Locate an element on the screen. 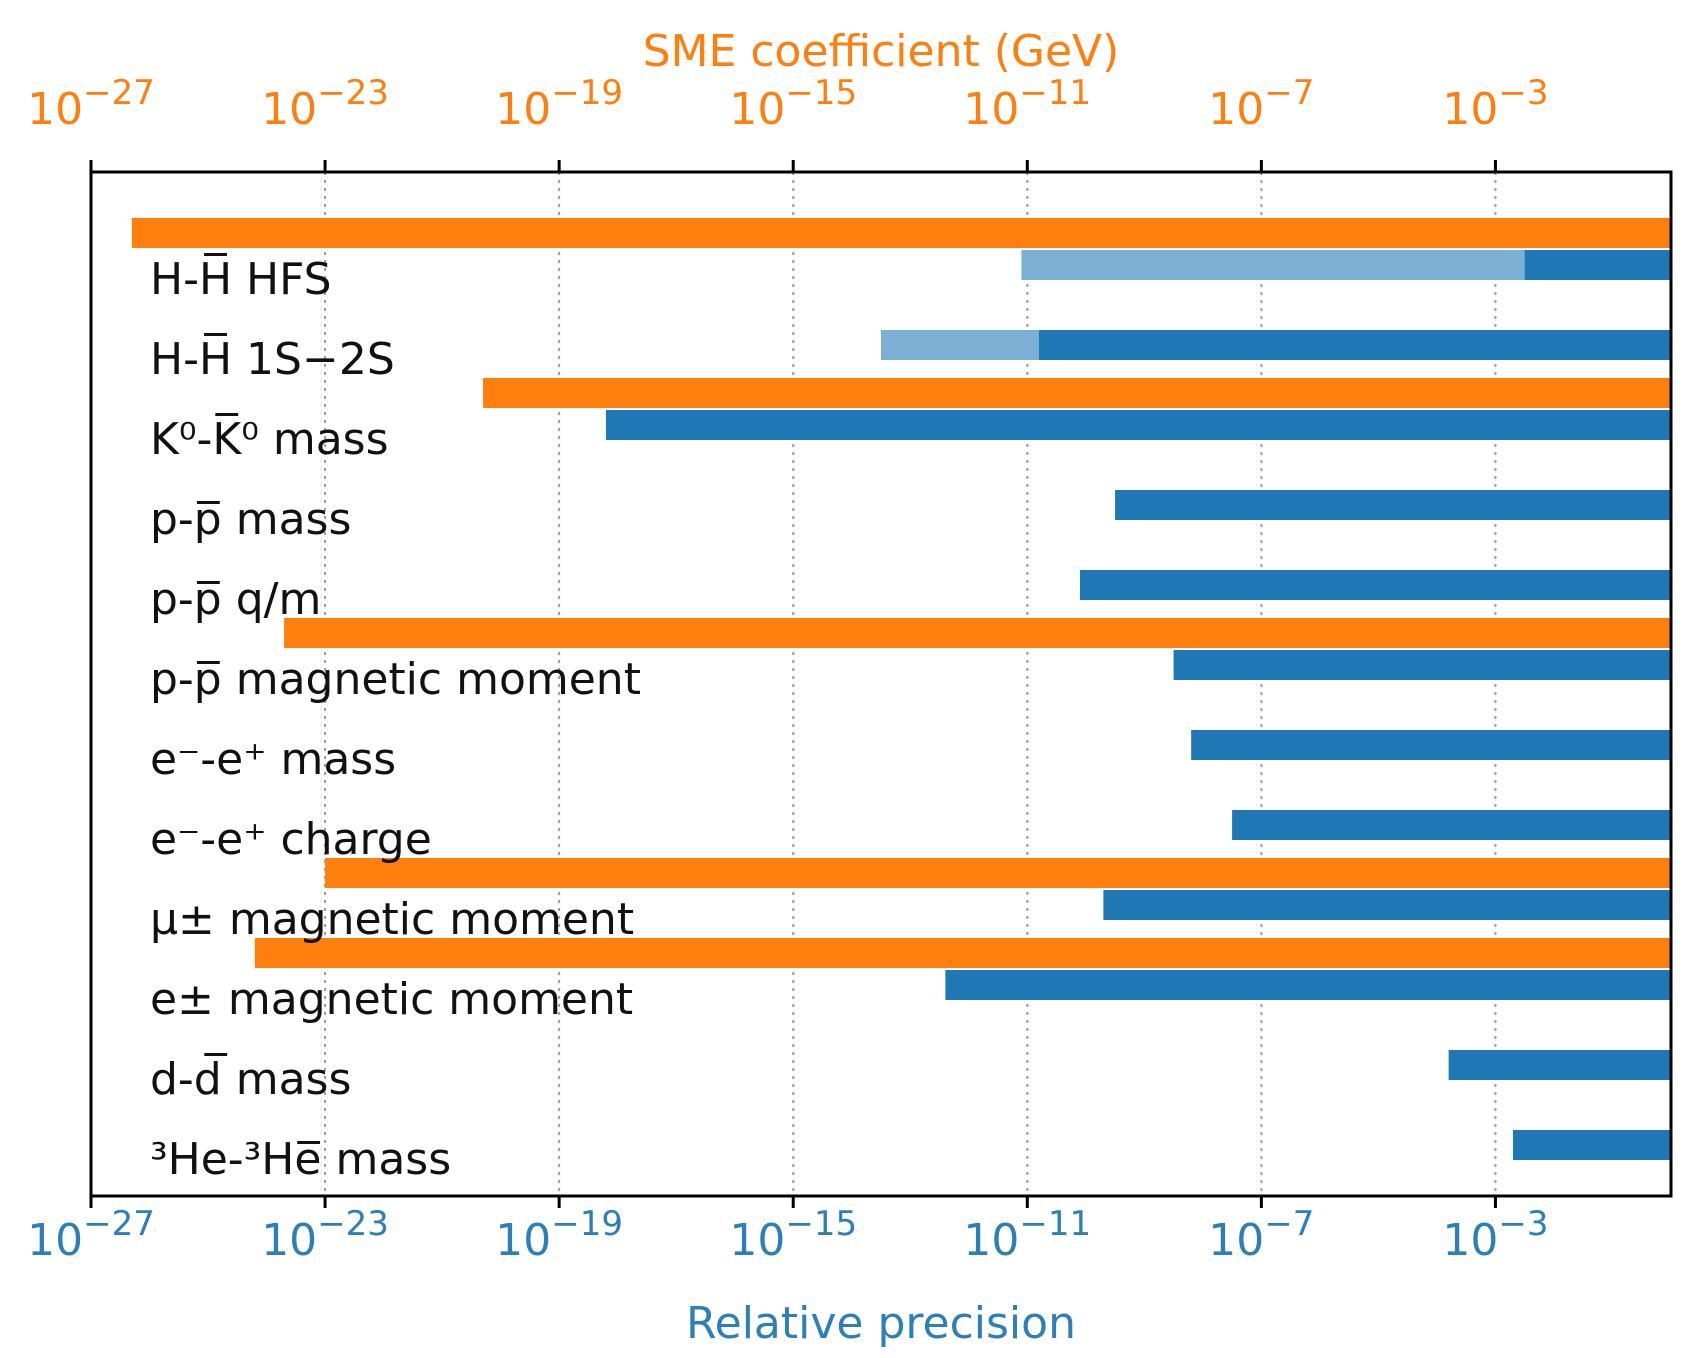 This screenshot has height=1358, width=1705. top-tick-label: 10⁻²⁷ is located at coordinates (91, 104).